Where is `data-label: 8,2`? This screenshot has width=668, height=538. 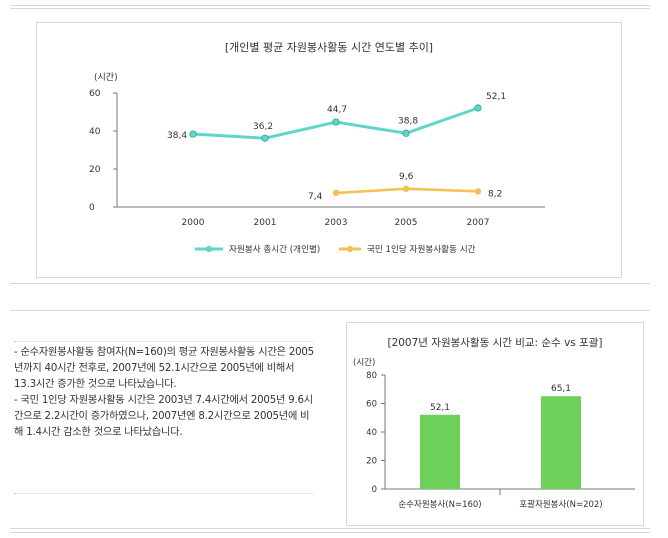 data-label: 8,2 is located at coordinates (495, 194).